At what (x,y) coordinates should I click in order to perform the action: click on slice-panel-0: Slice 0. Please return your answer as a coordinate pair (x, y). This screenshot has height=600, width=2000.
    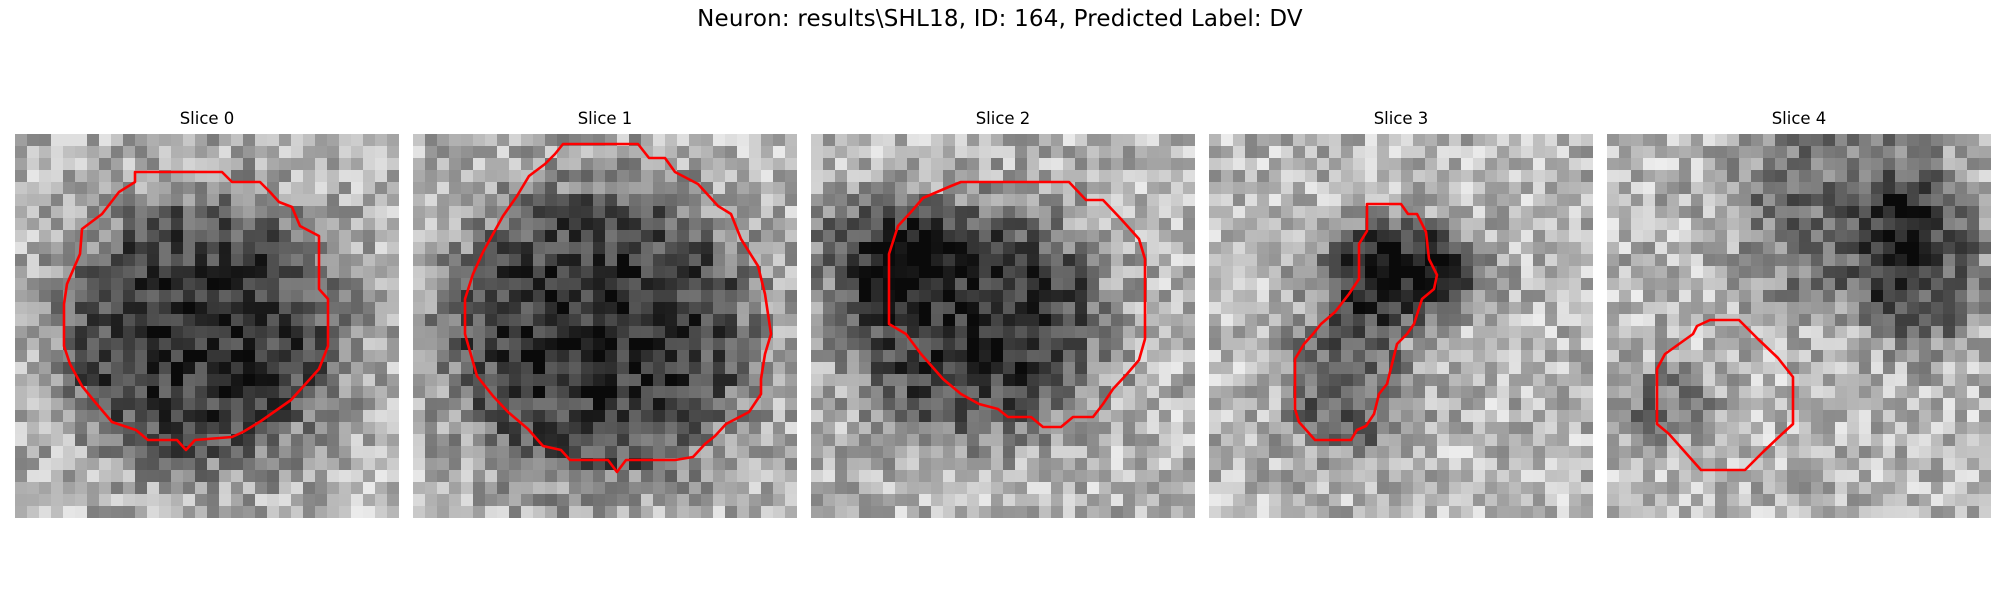
    Looking at the image, I should click on (207, 313).